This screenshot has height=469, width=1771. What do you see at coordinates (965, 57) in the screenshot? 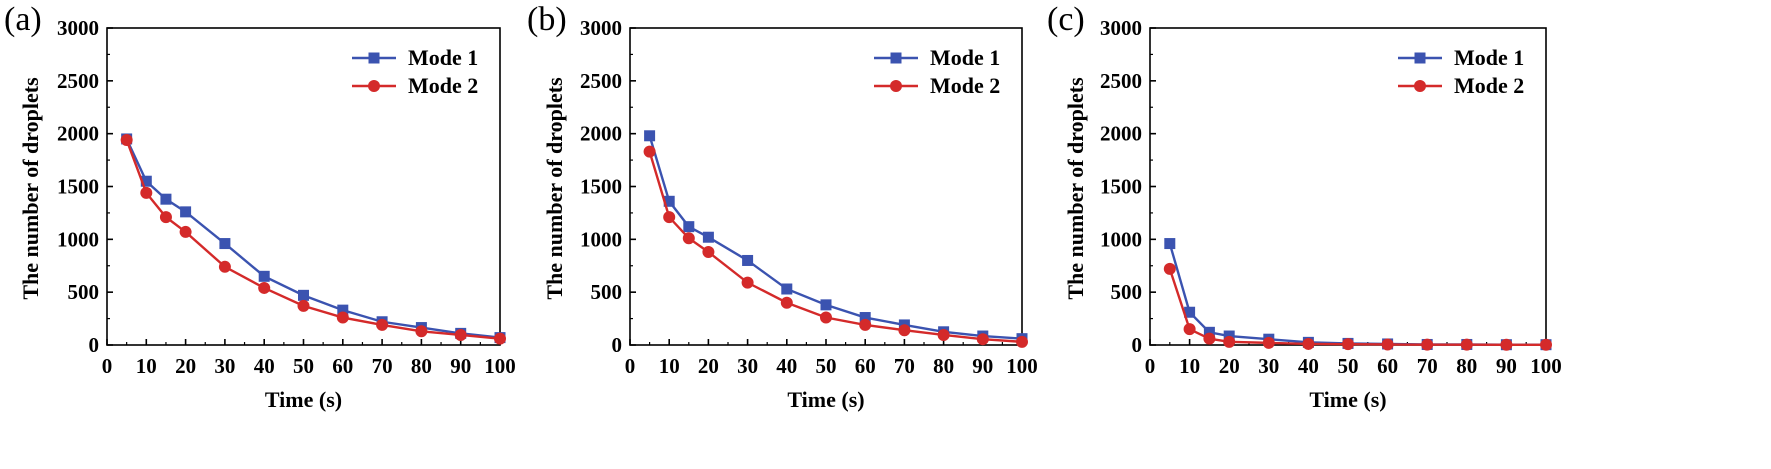
I see `legend-label: Mode 1` at bounding box center [965, 57].